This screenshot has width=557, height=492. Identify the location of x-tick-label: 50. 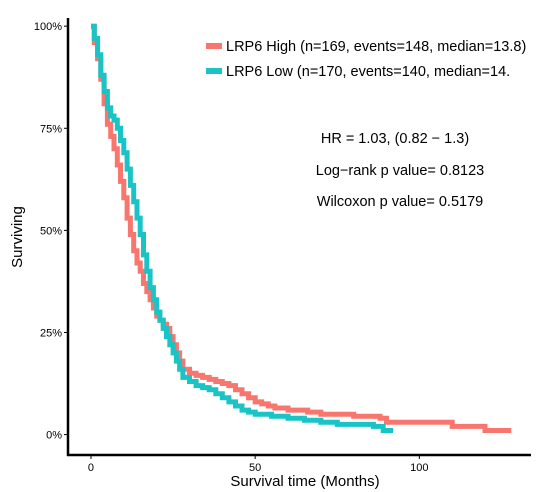
(255, 468).